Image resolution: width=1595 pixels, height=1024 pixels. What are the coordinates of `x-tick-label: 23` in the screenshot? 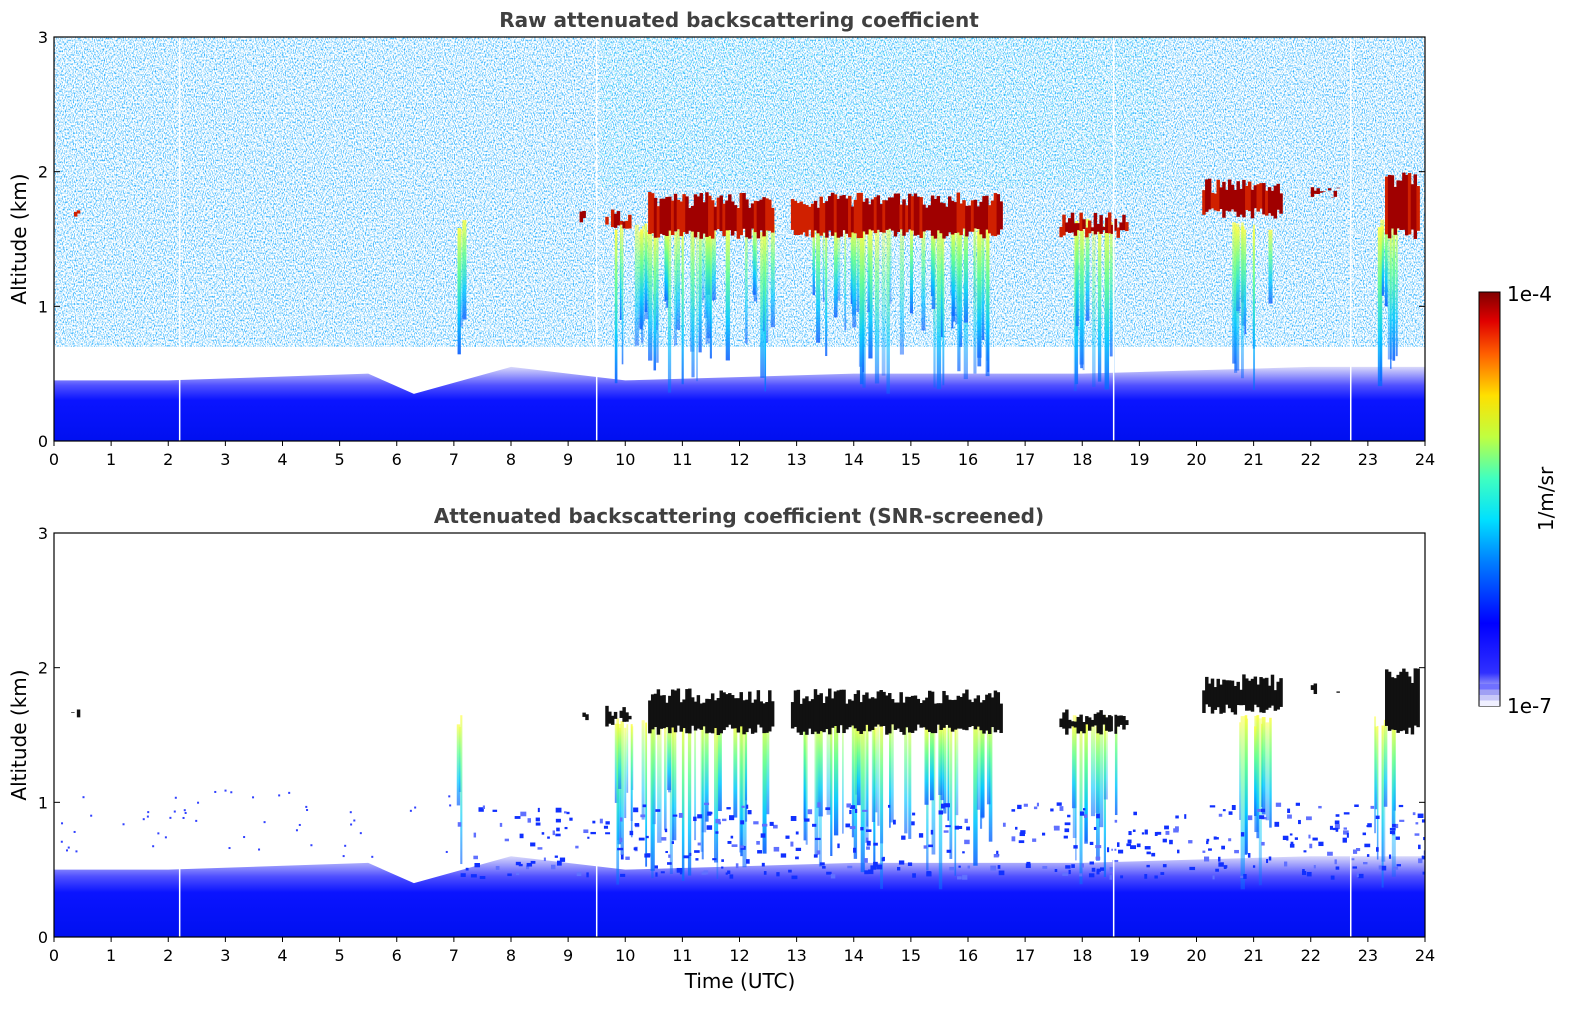 It's located at (1368, 459).